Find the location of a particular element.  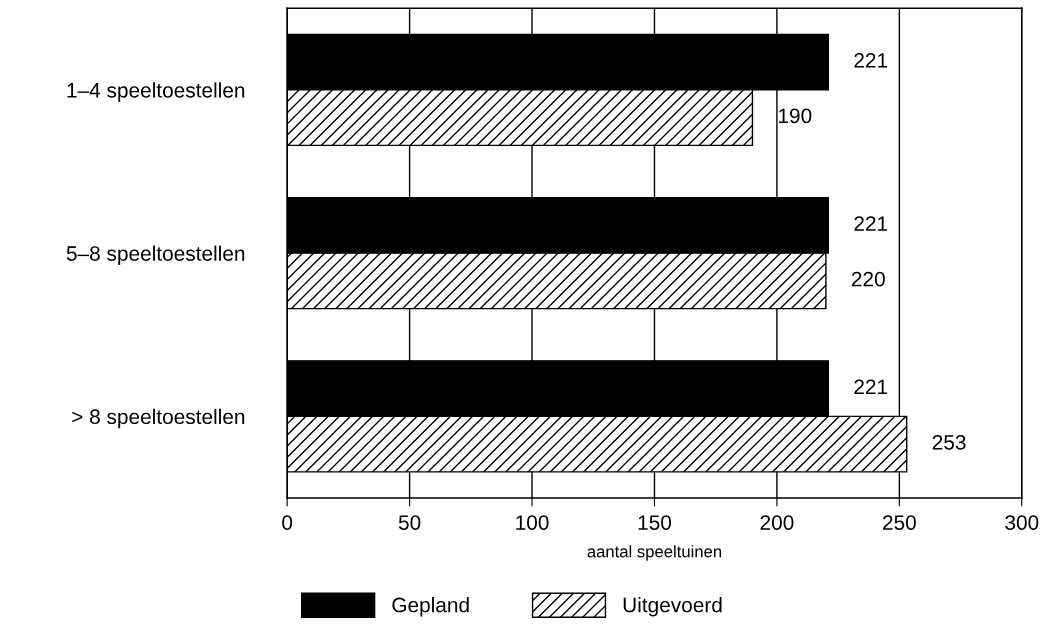

x-tick-label: 150 is located at coordinates (655, 522).